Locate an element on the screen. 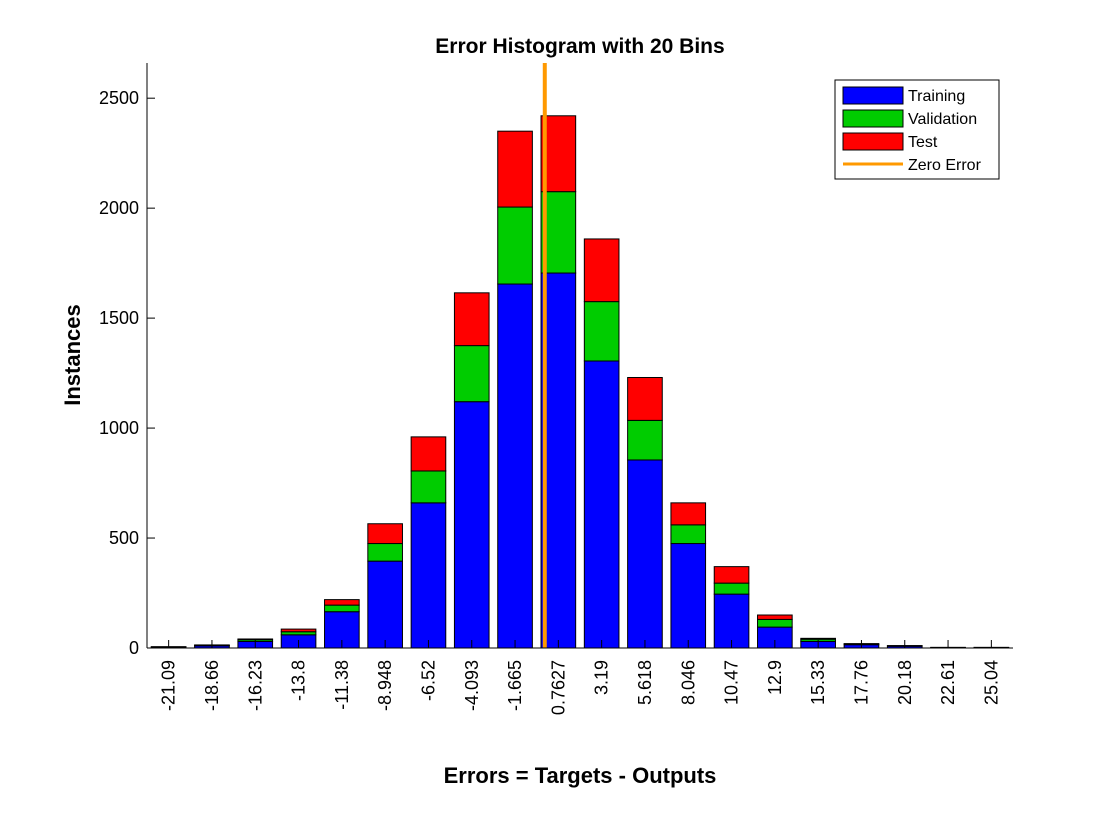  x-tick-label-3: -13.8 is located at coordinates (299, 680).